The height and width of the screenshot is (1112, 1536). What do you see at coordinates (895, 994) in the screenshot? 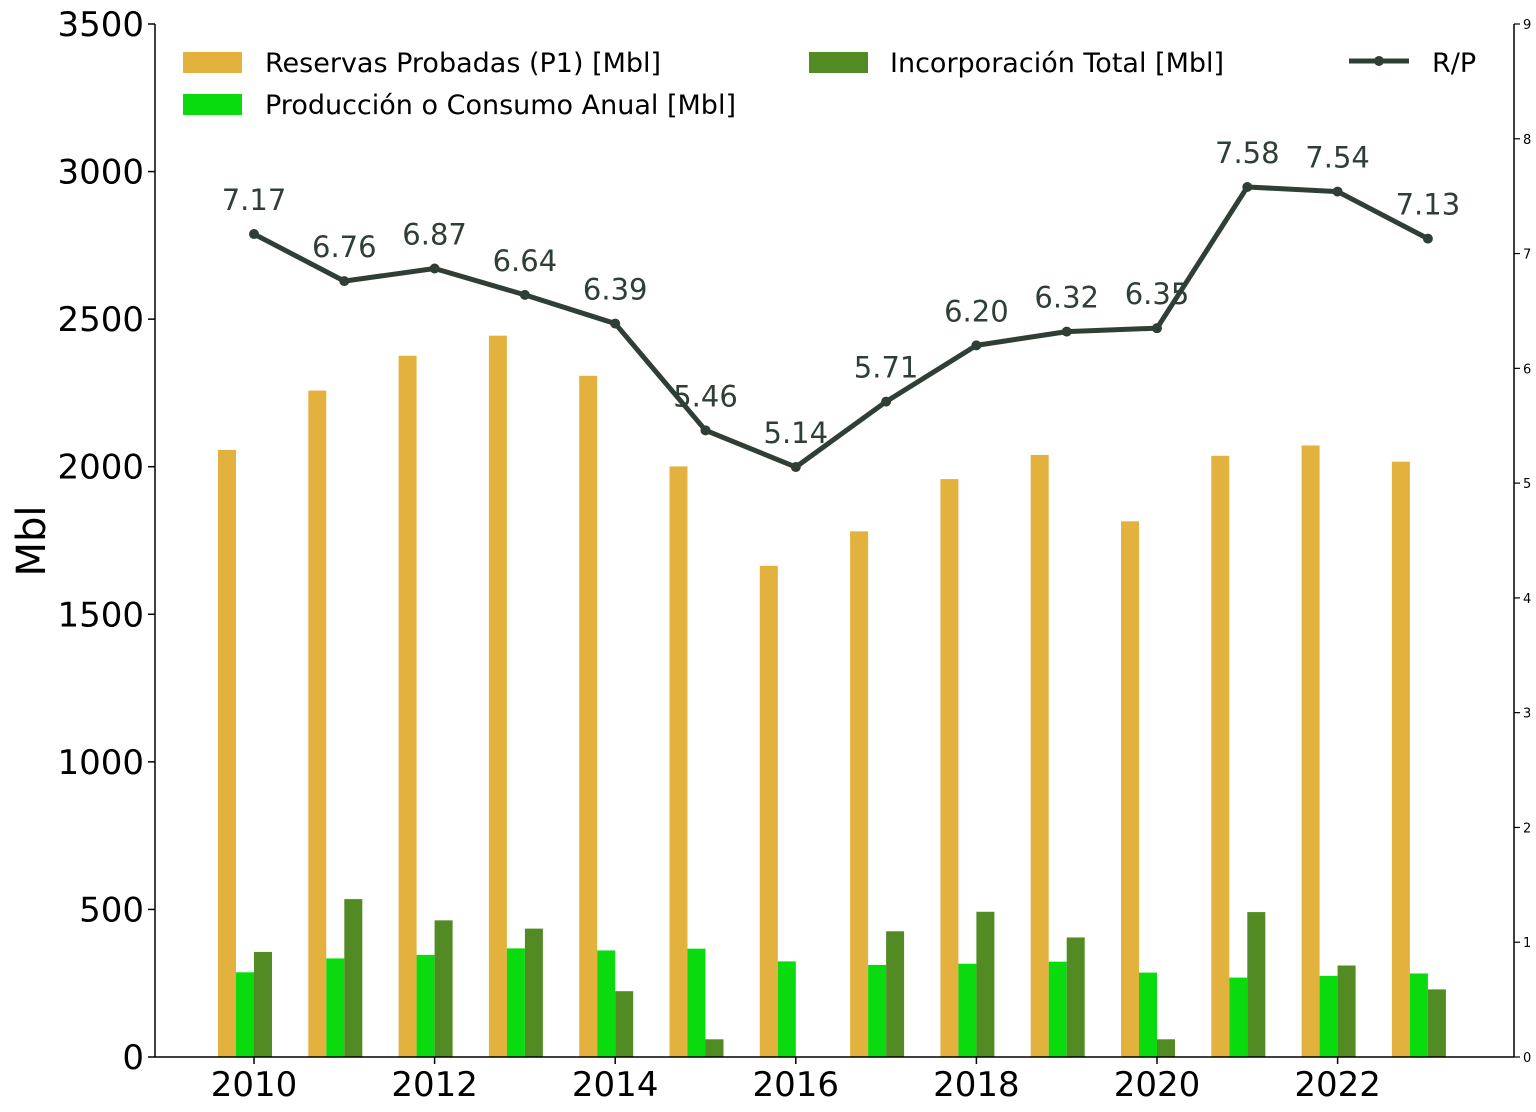
I see `bar-s2-2017` at bounding box center [895, 994].